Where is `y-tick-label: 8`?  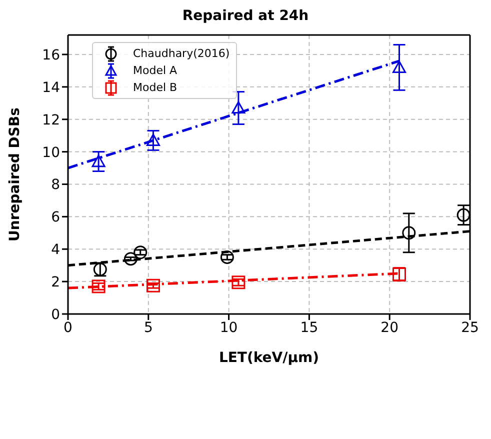
y-tick-label: 8 is located at coordinates (55, 185).